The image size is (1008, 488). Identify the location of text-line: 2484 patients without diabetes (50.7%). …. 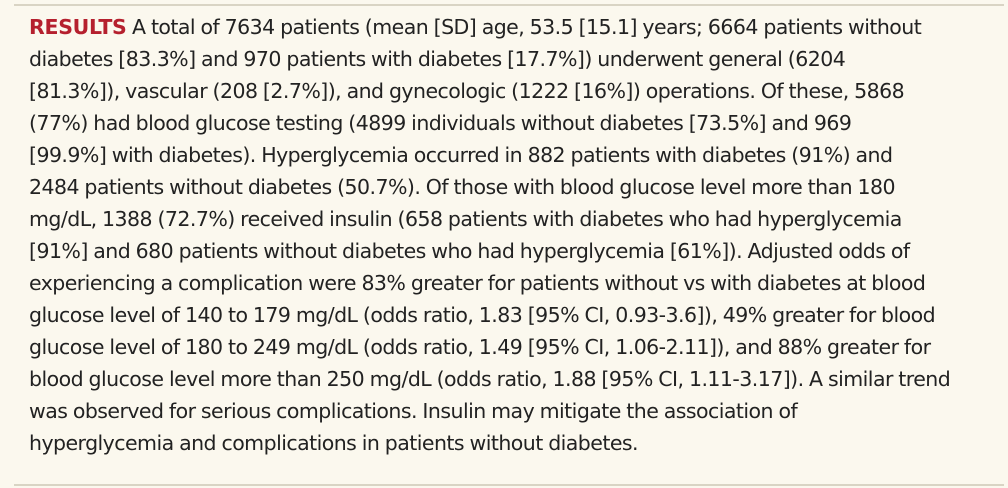
(462, 187).